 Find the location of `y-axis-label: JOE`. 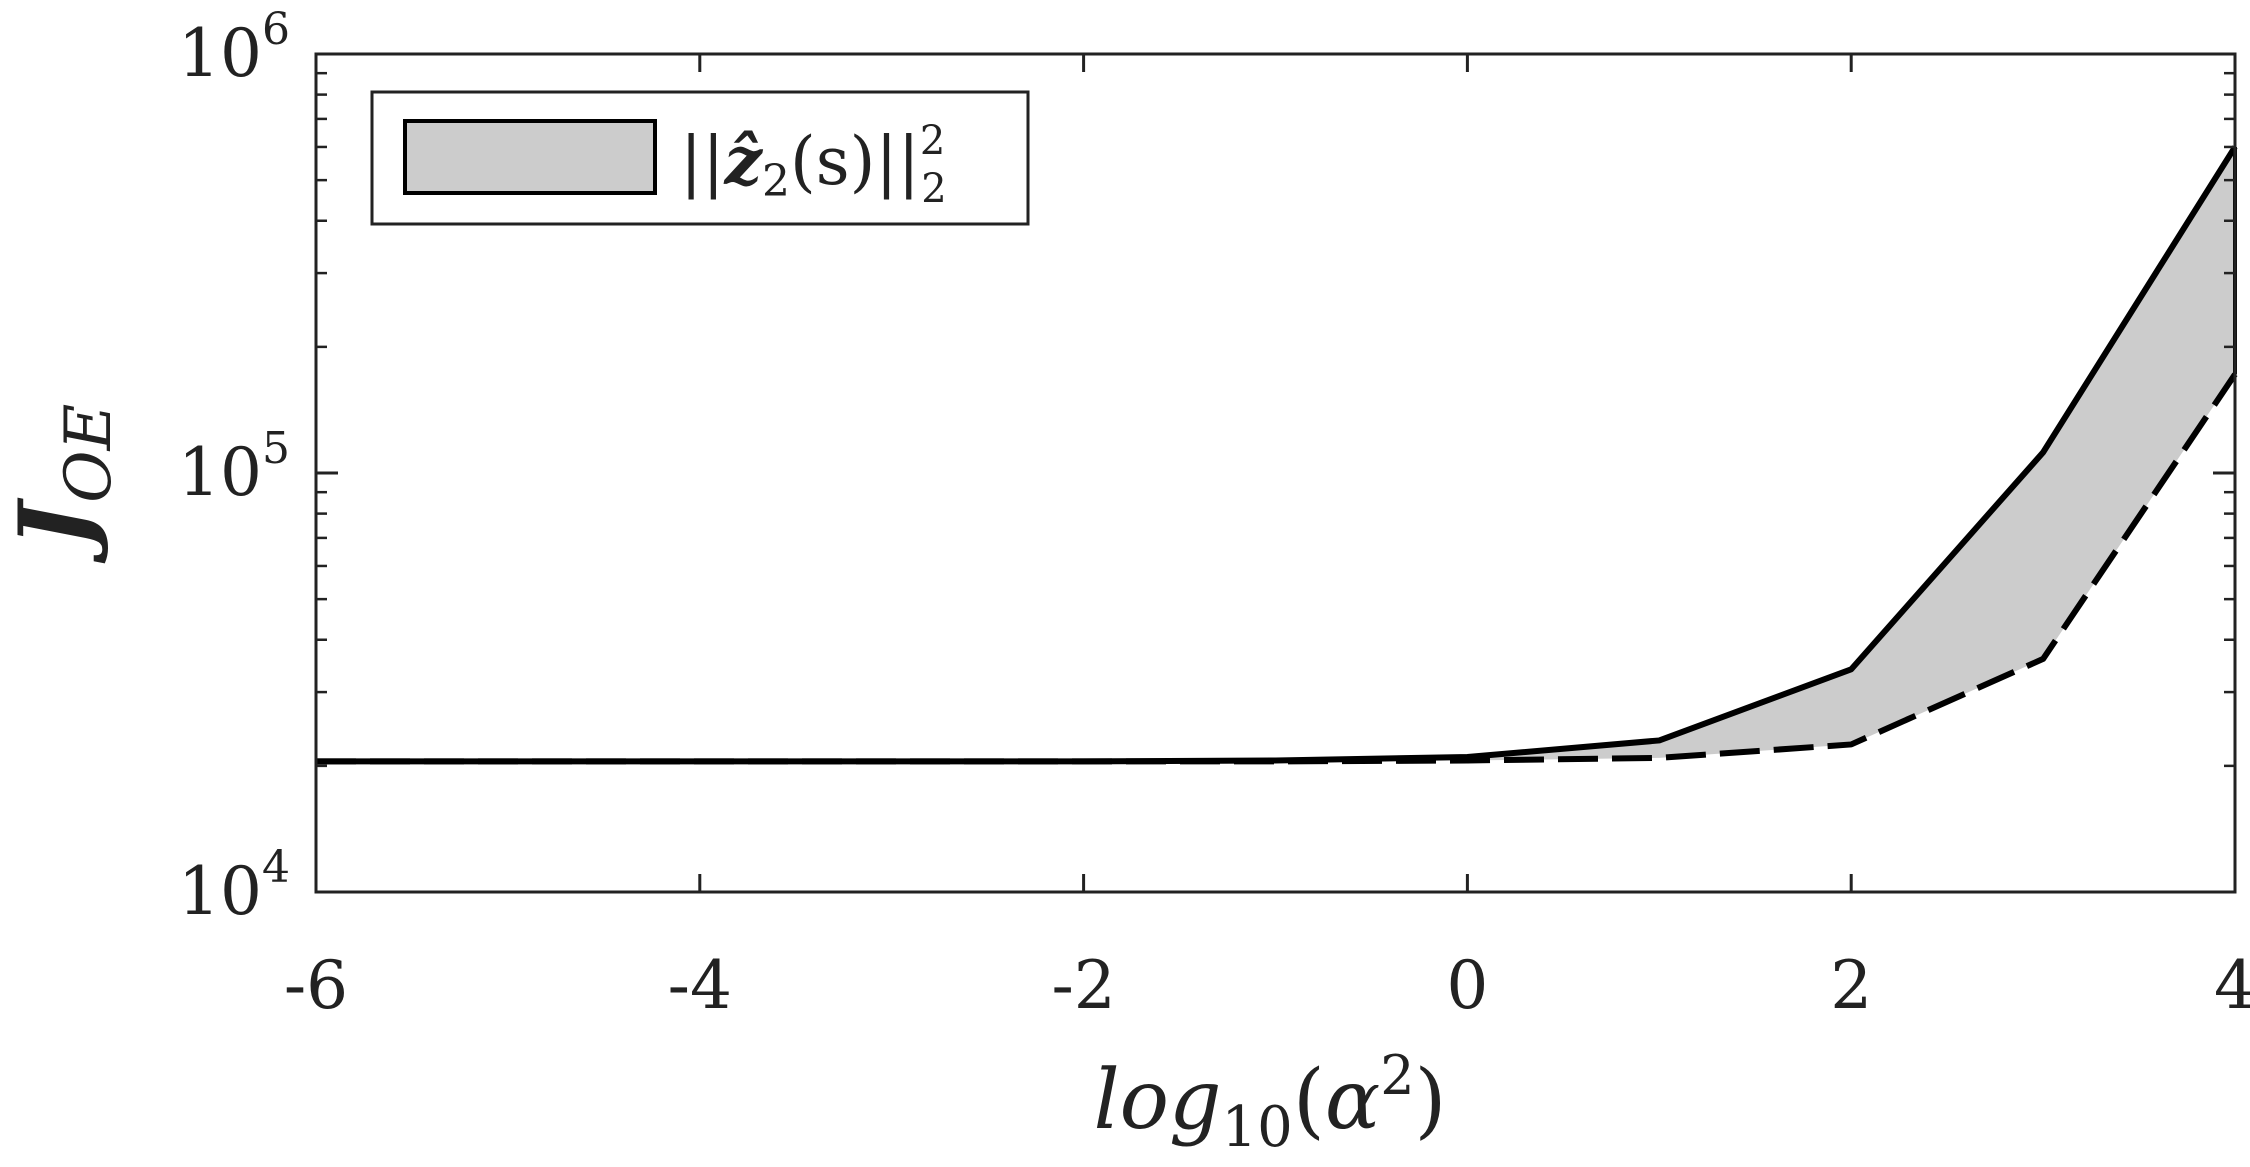

y-axis-label: JOE is located at coordinates (63, 484).